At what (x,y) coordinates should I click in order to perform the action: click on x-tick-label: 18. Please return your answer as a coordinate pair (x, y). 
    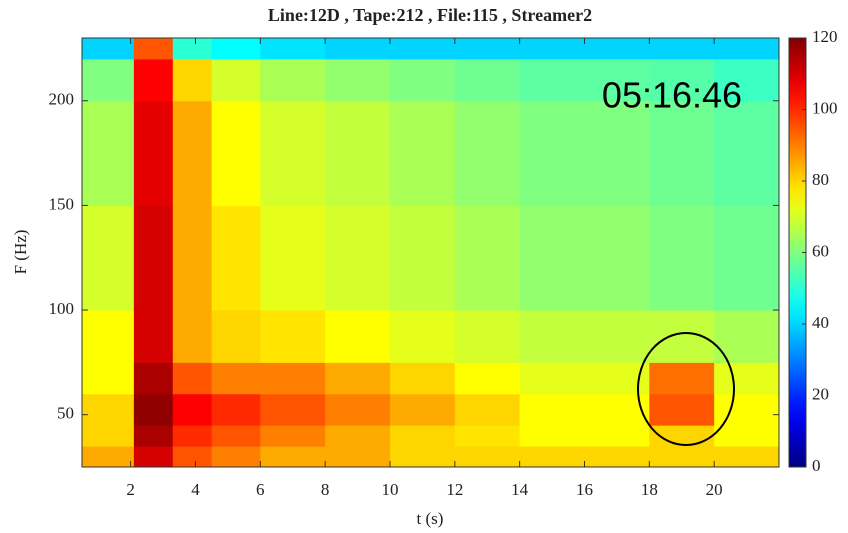
    Looking at the image, I should click on (649, 489).